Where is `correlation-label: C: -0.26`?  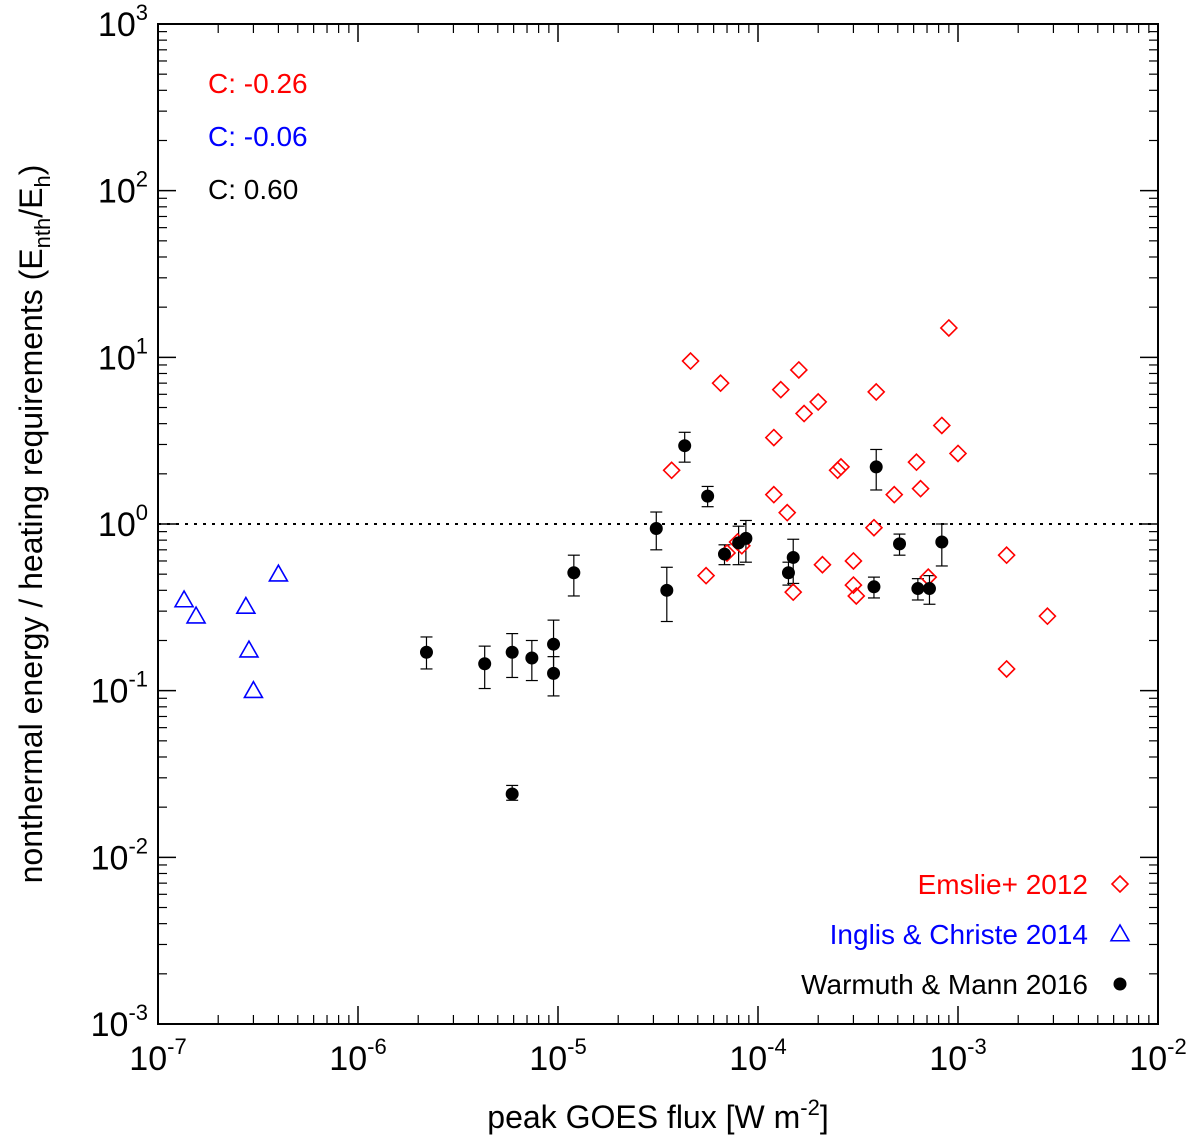
correlation-label: C: -0.26 is located at coordinates (258, 83).